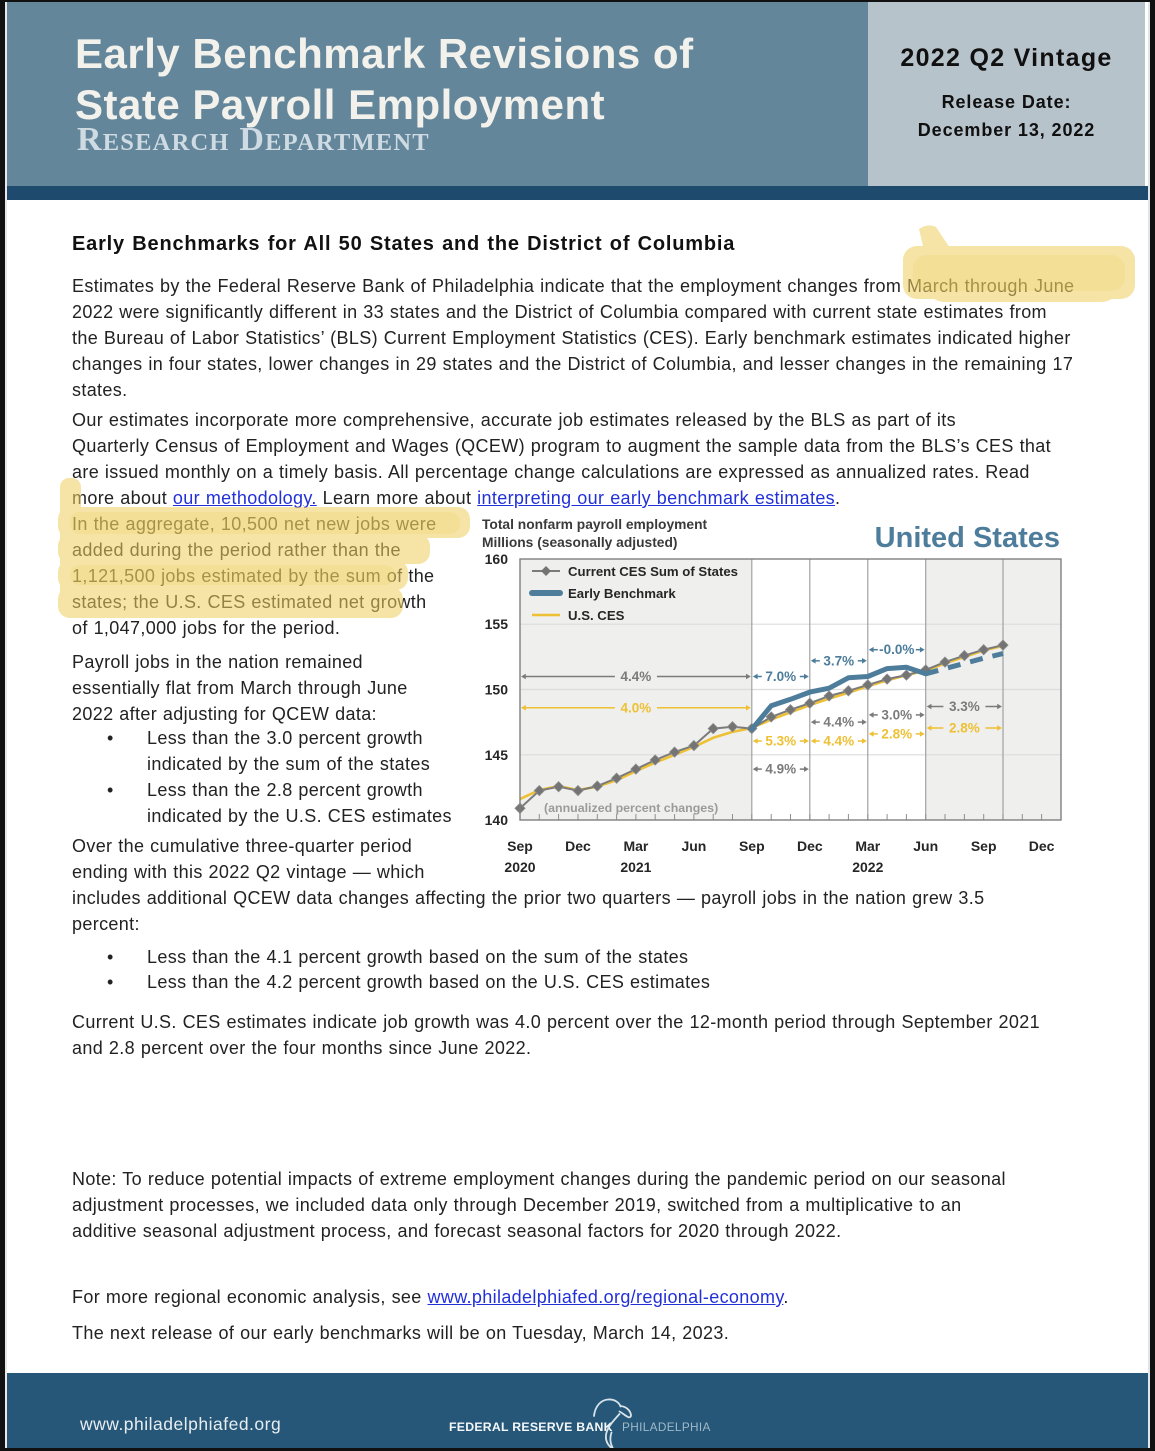 The image size is (1155, 1451). What do you see at coordinates (497, 820) in the screenshot?
I see `svg-text: 140` at bounding box center [497, 820].